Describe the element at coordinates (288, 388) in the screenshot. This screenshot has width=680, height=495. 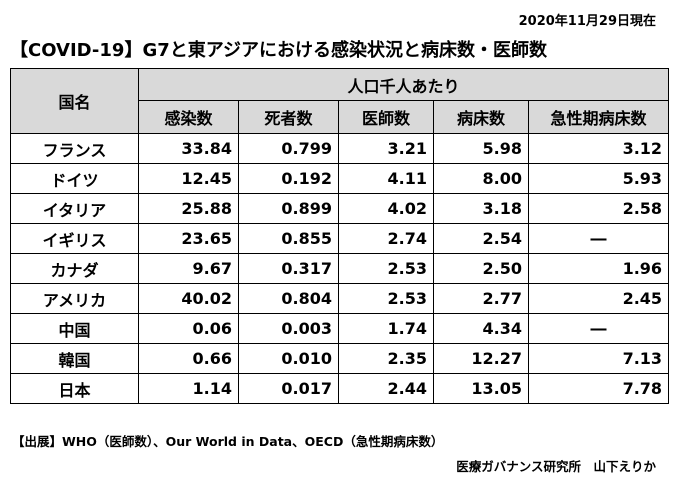
I see `value-cell: 0.017` at that location.